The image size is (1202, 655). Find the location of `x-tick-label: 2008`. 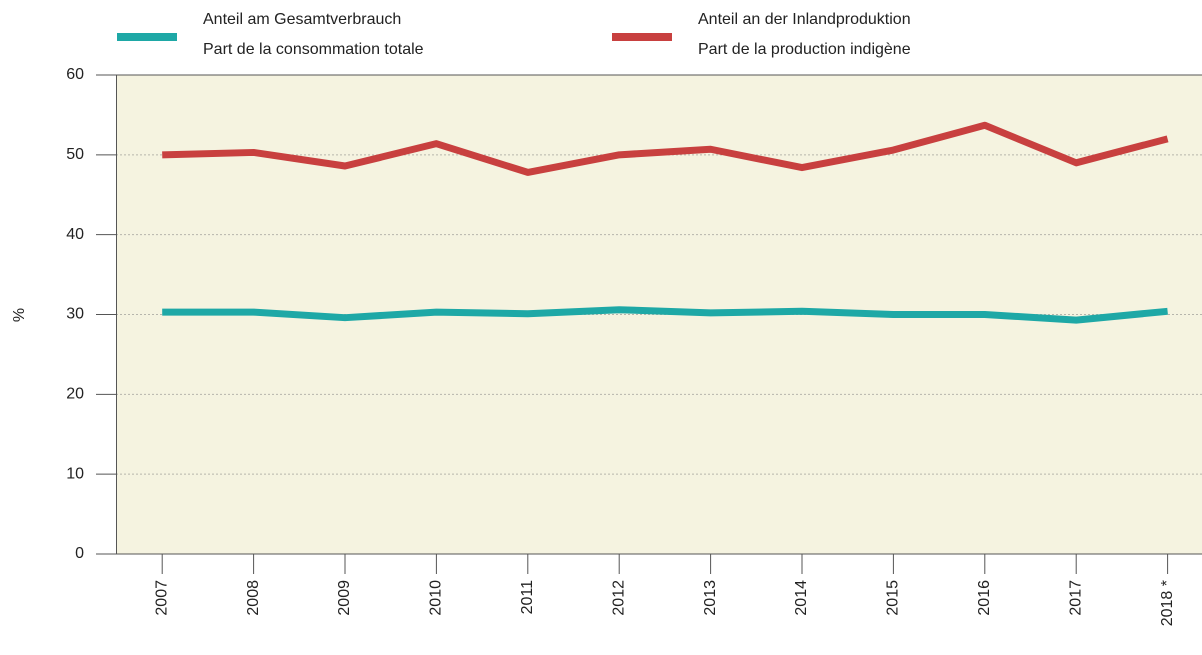

x-tick-label: 2008 is located at coordinates (253, 598).